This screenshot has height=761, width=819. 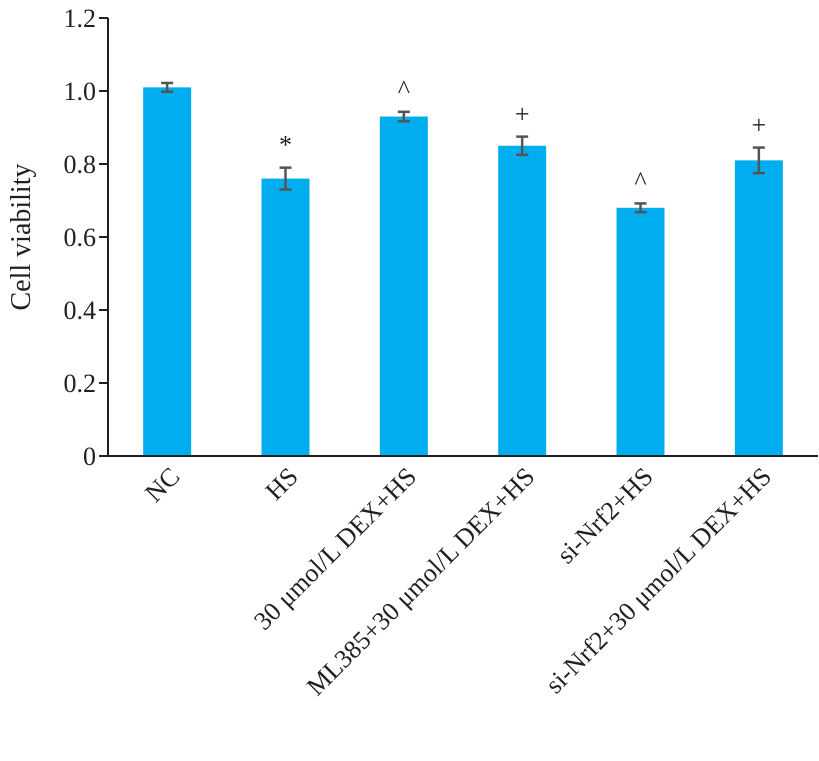 I want to click on annotations-layer: * ^ + ^ +, so click(x=522, y=135).